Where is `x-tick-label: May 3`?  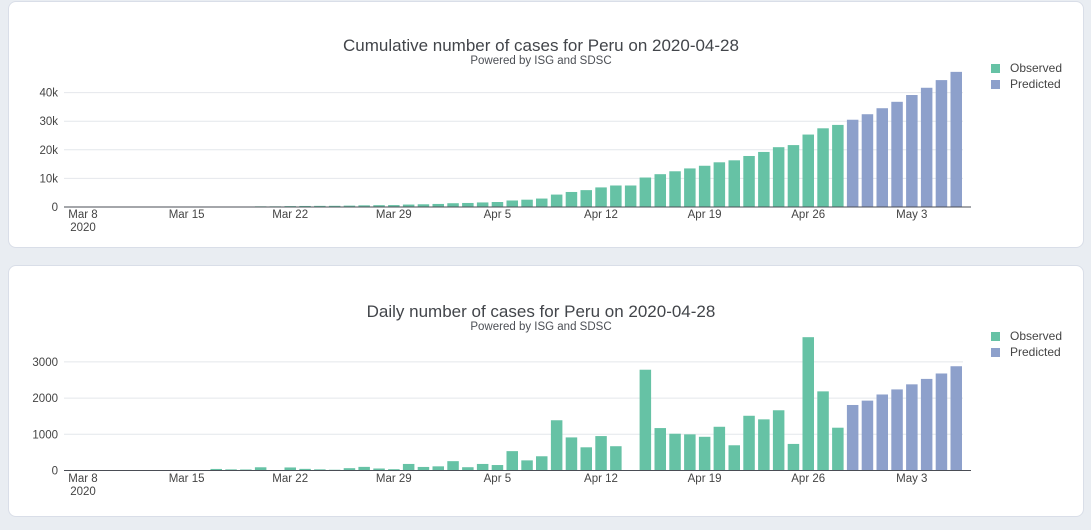 x-tick-label: May 3 is located at coordinates (911, 215).